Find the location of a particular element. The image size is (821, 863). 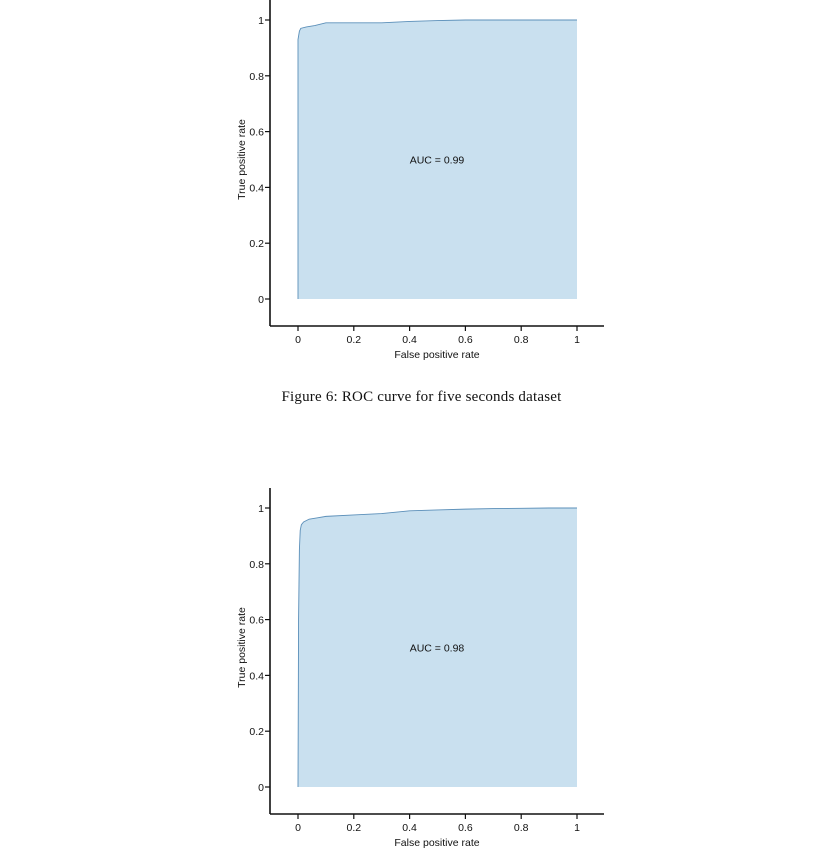

auc-annotation: AUC = 0.98 is located at coordinates (437, 649).